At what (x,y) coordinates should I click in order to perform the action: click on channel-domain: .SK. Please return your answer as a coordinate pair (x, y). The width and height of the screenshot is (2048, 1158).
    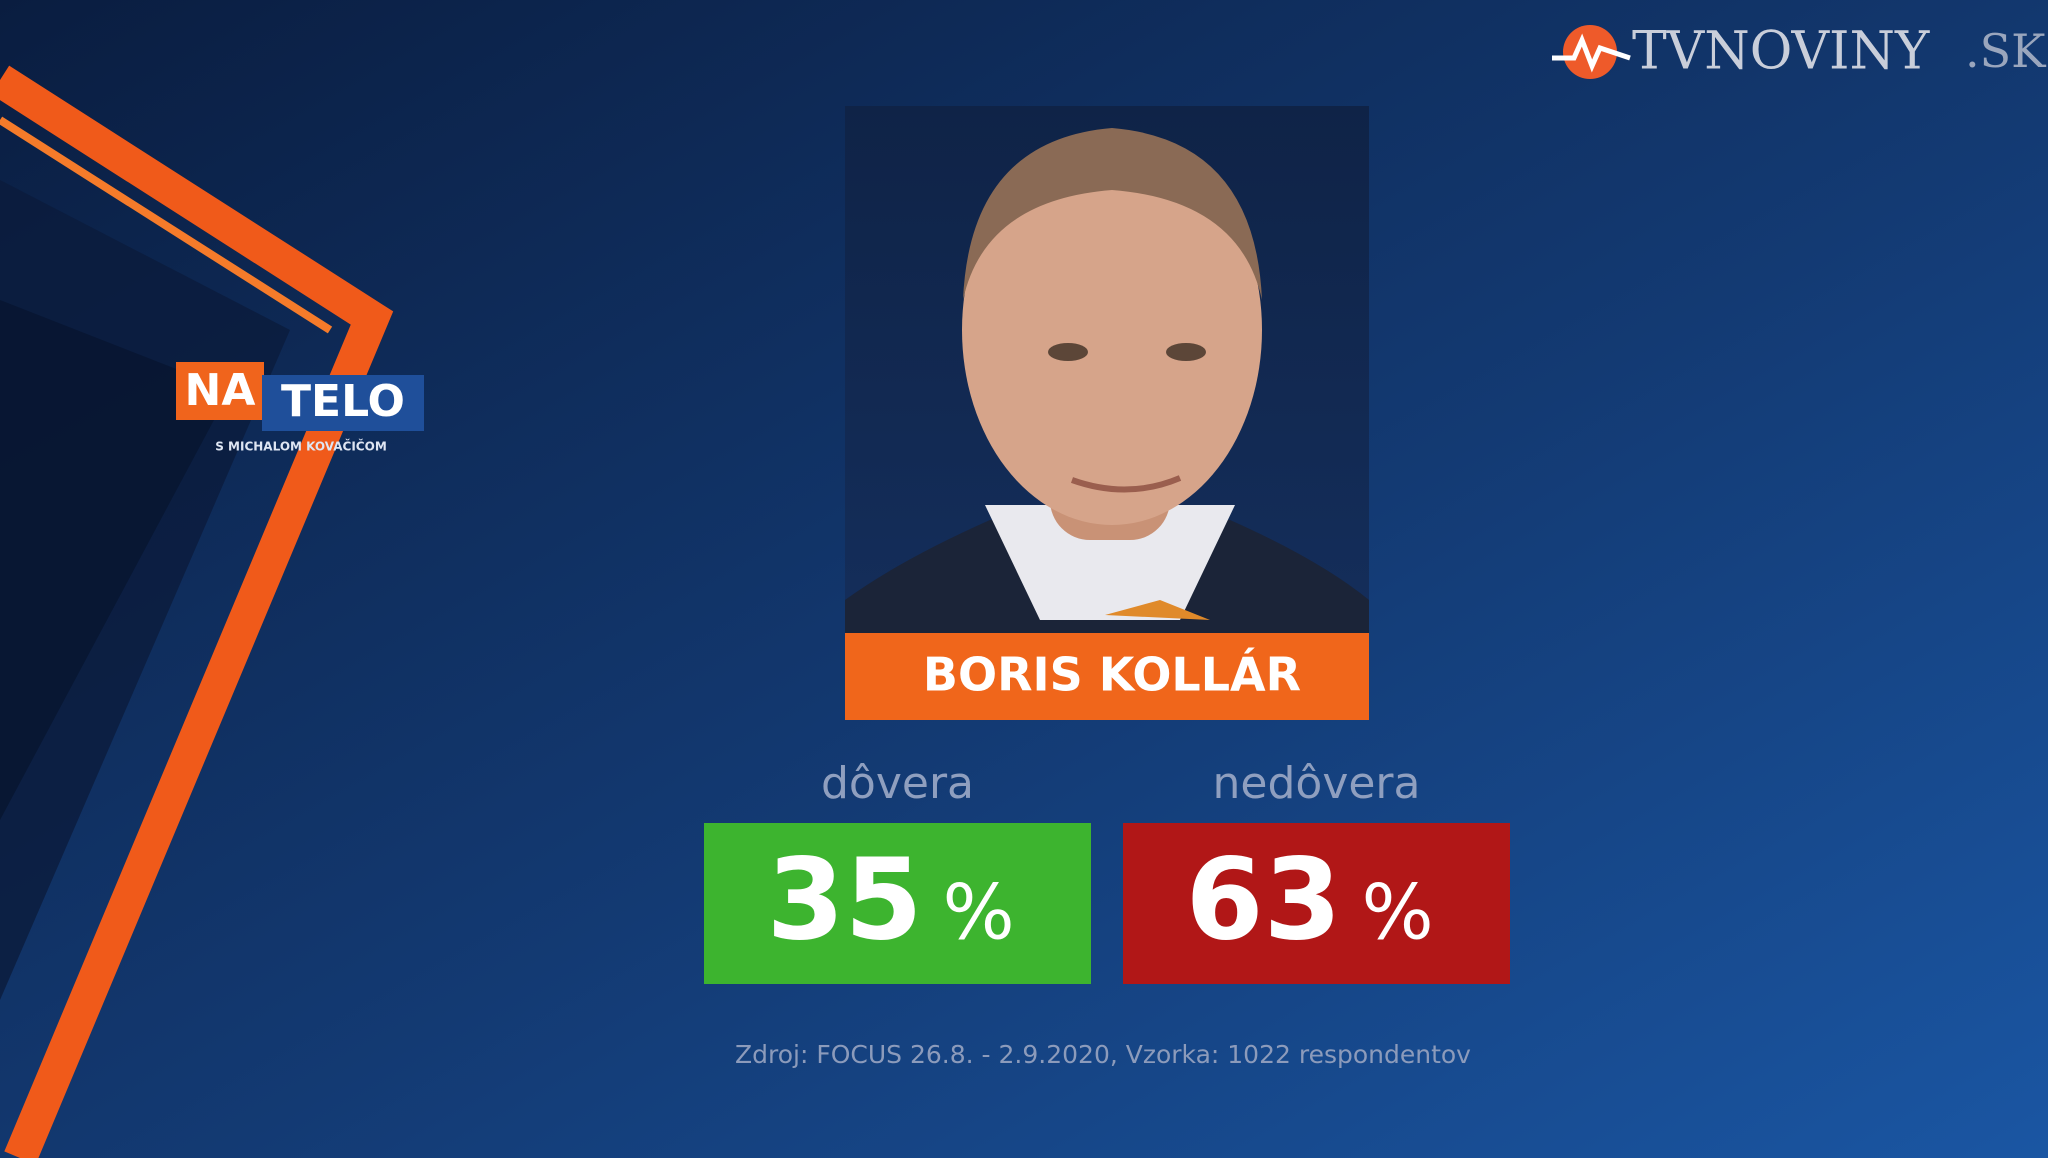
    Looking at the image, I should click on (2006, 51).